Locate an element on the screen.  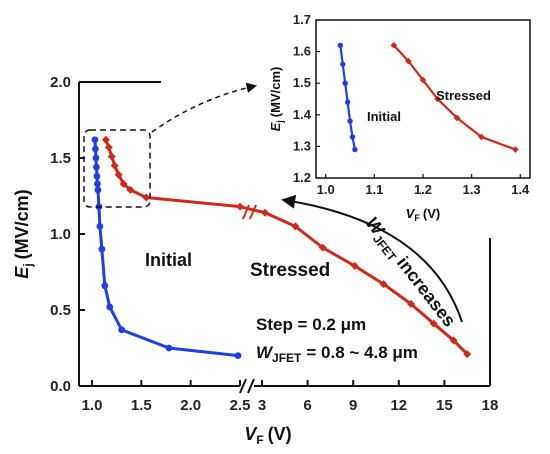
inset-y-label-unit: (MV/cm) is located at coordinates (275, 92).